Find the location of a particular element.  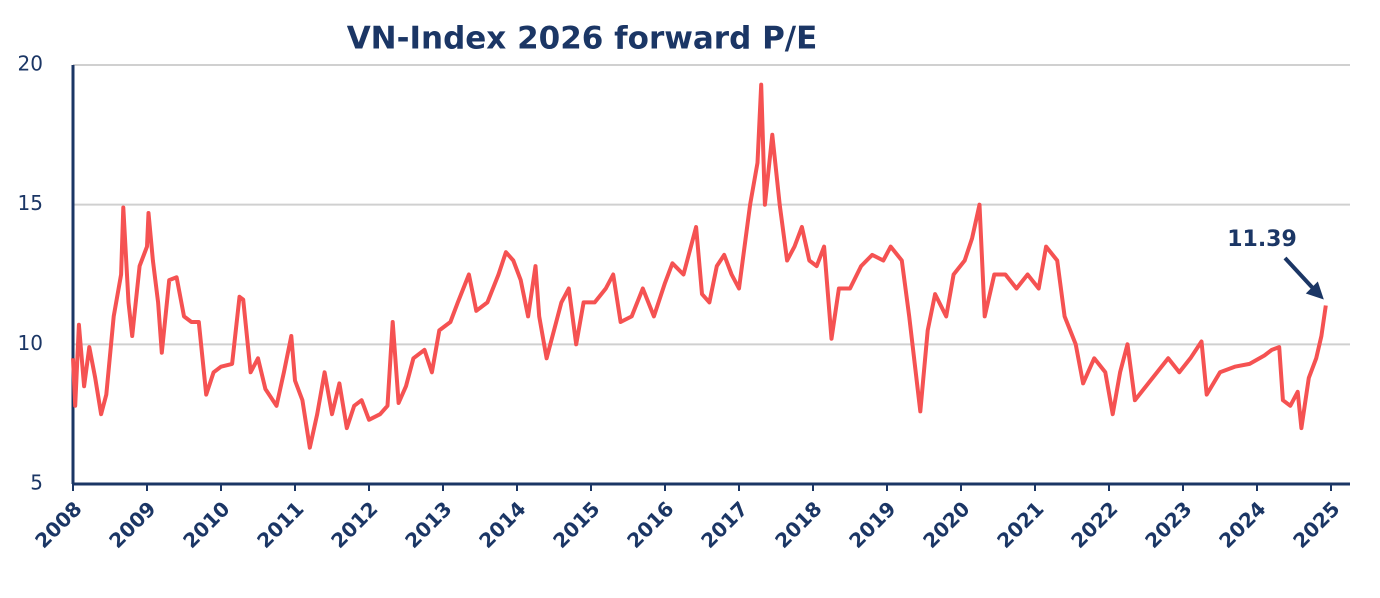

x-tick-label: 2025 is located at coordinates (1316, 525).